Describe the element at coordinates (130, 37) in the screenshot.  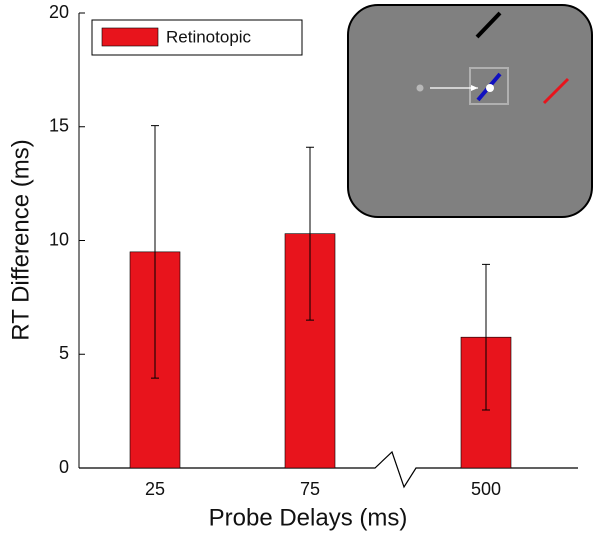
I see `legend-swatch` at that location.